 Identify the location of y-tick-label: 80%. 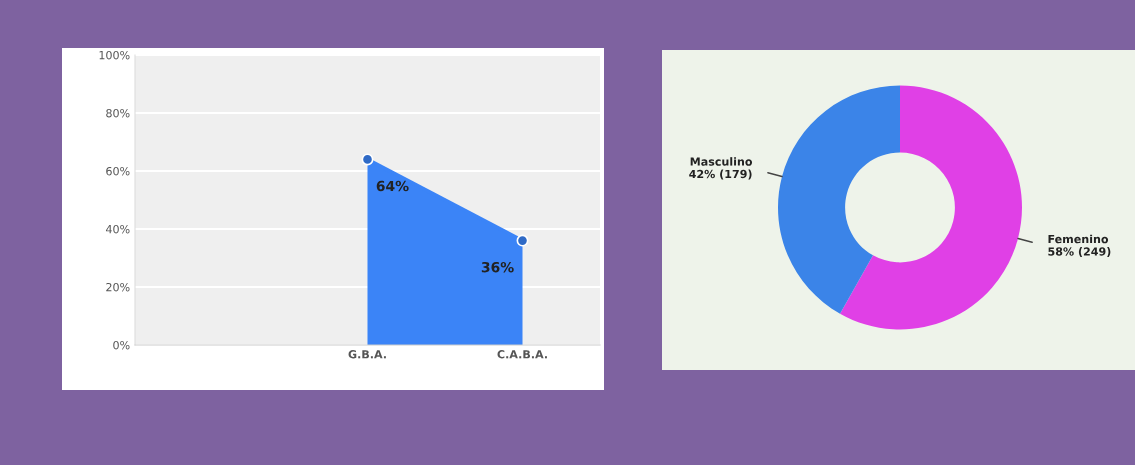
(118, 113).